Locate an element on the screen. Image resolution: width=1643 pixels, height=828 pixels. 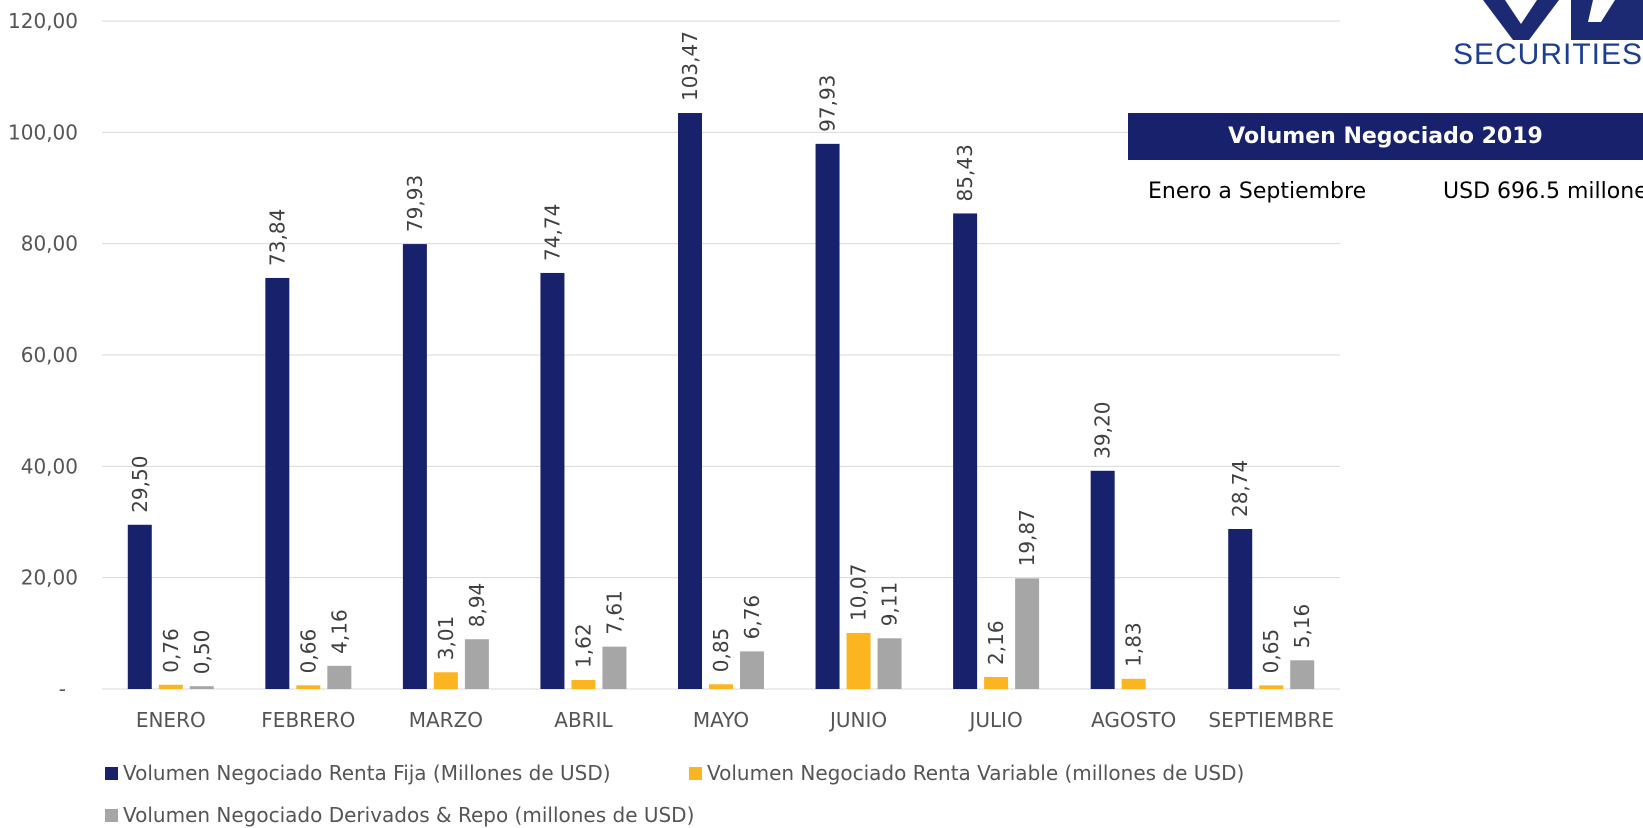
x-tick-label: FEBRERO is located at coordinates (308, 720).